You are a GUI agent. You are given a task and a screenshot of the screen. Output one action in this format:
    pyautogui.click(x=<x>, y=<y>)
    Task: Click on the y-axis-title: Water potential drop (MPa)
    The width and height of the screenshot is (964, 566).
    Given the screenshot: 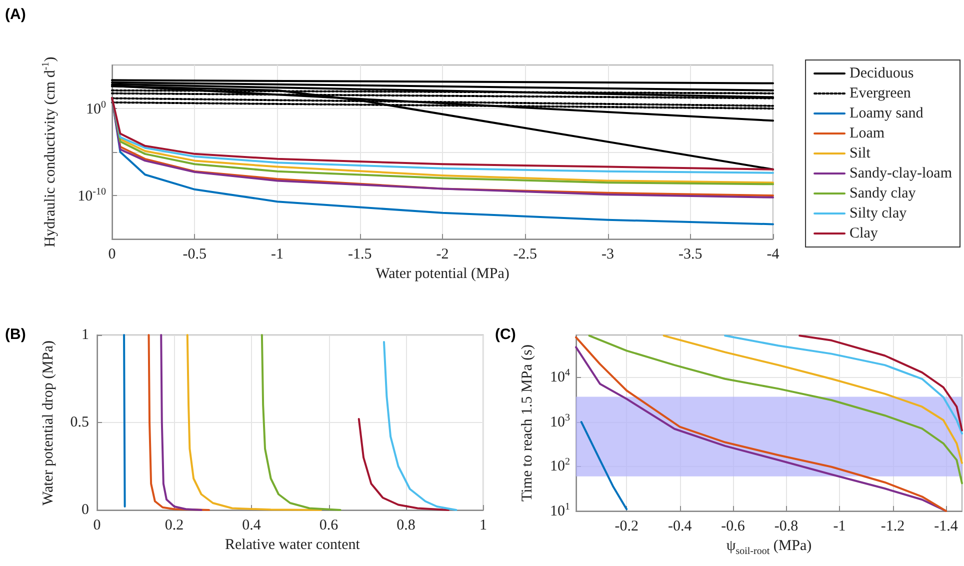 What is the action you would take?
    pyautogui.click(x=48, y=422)
    